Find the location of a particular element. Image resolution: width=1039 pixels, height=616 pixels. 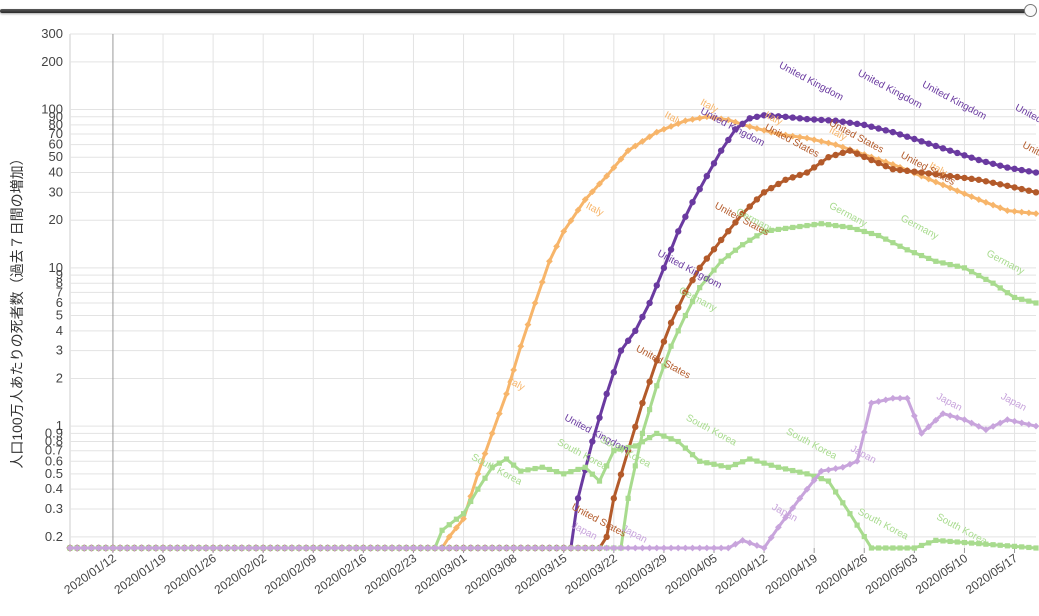

date-range-slider is located at coordinates (519, 12).